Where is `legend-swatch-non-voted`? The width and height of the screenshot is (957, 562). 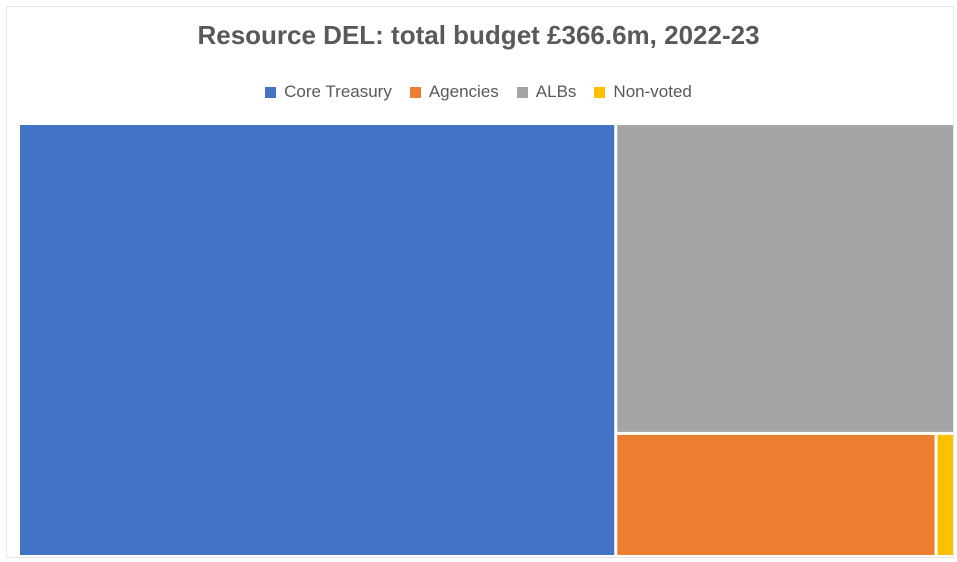 legend-swatch-non-voted is located at coordinates (600, 92).